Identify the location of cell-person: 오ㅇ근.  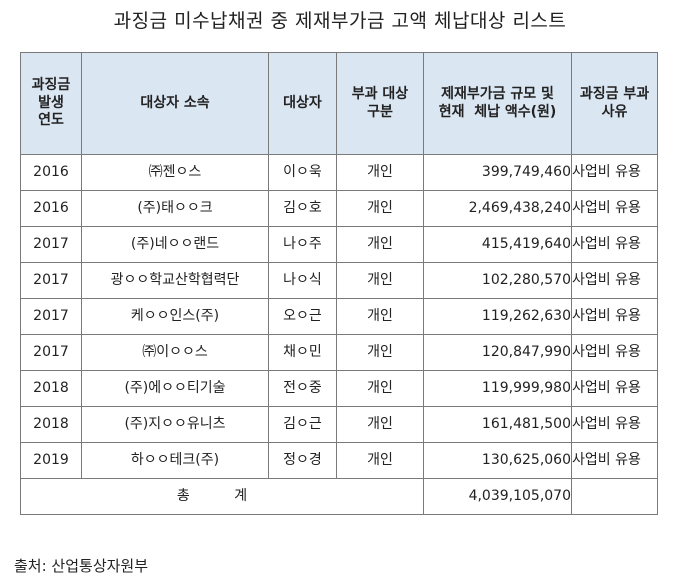
(302, 316).